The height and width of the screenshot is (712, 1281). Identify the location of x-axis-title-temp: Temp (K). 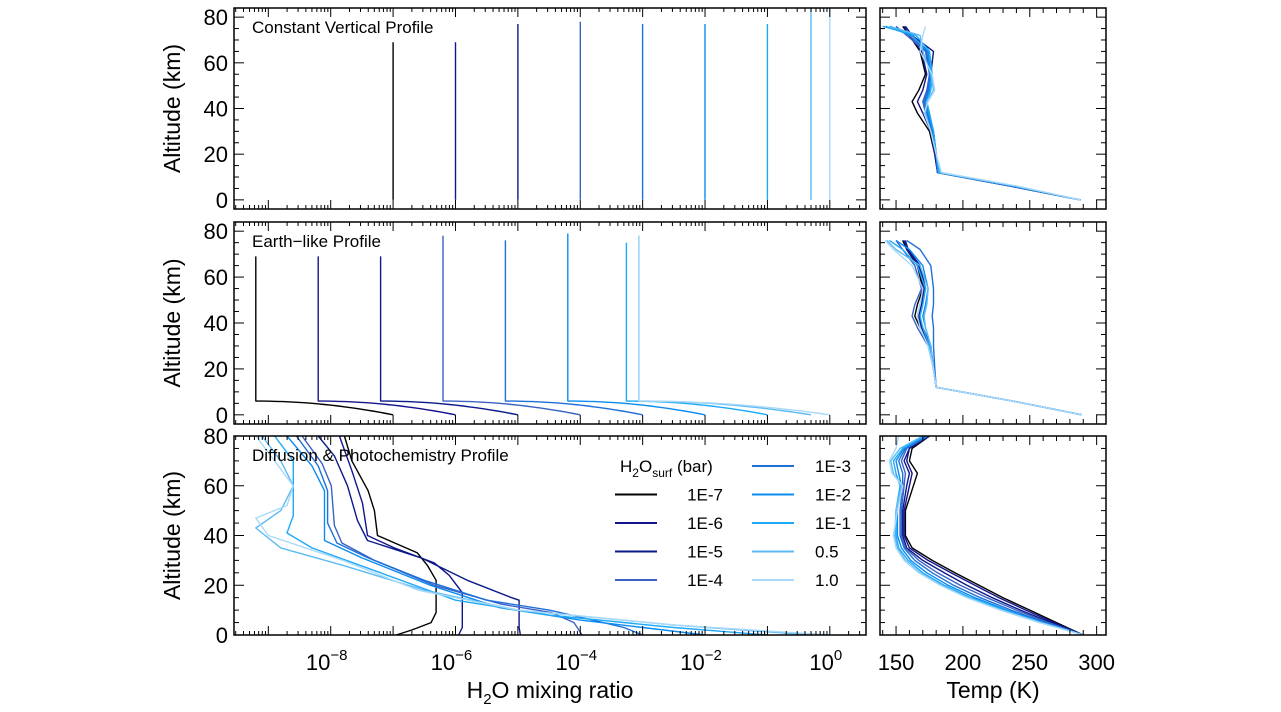
(992, 690).